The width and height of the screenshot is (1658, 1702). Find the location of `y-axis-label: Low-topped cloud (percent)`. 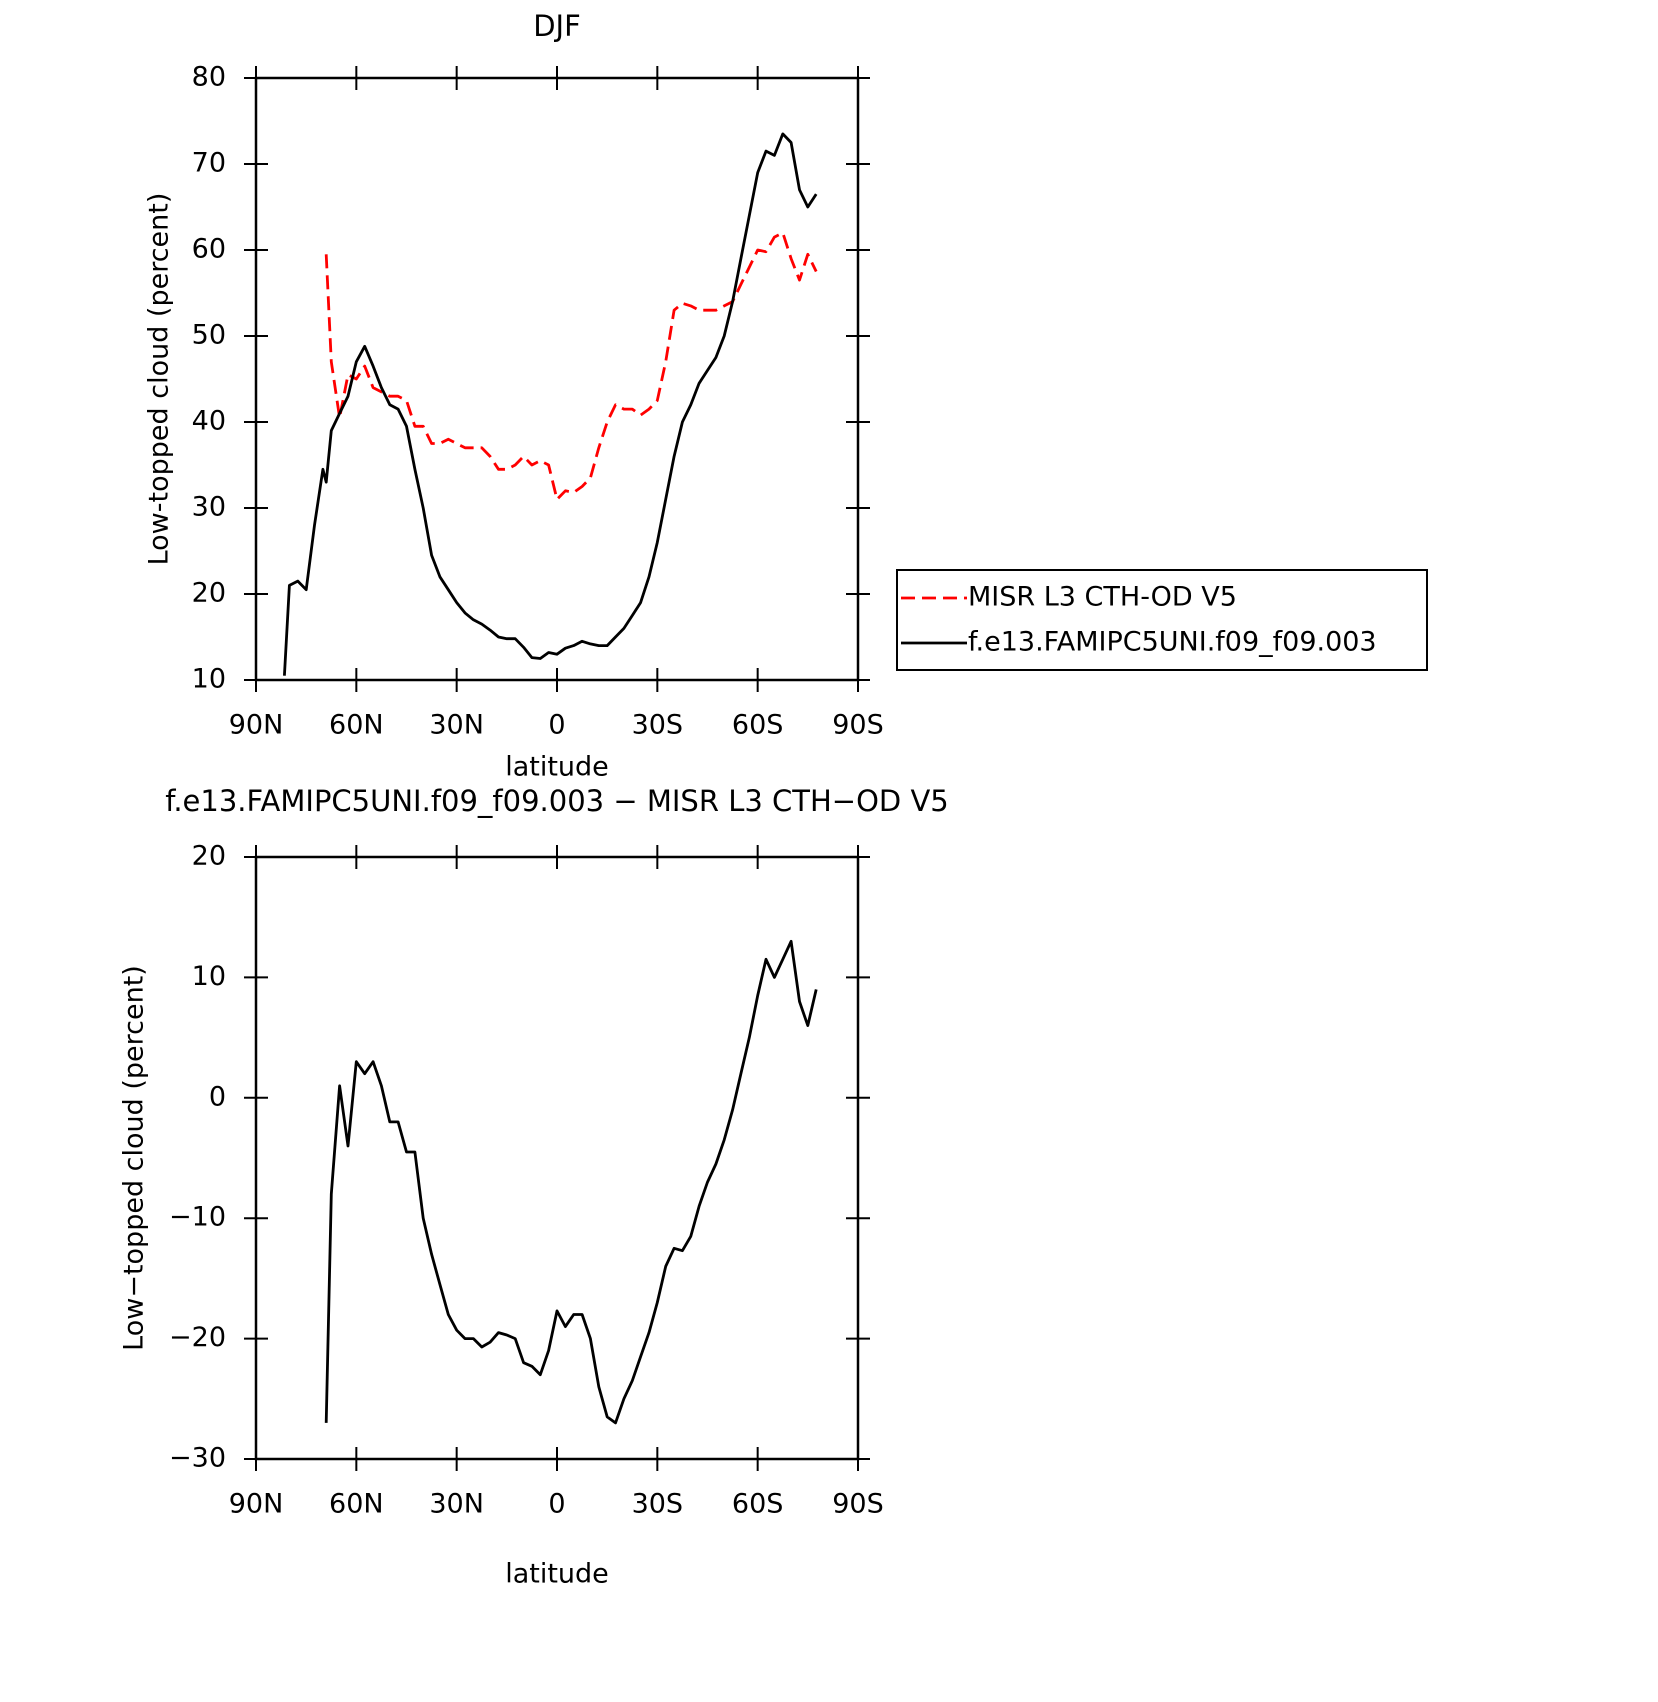

y-axis-label: Low-topped cloud (percent) is located at coordinates (159, 379).